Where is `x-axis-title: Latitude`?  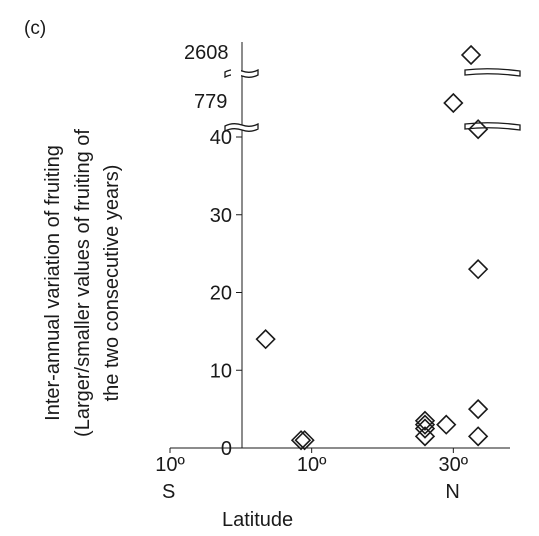 x-axis-title: Latitude is located at coordinates (257, 520).